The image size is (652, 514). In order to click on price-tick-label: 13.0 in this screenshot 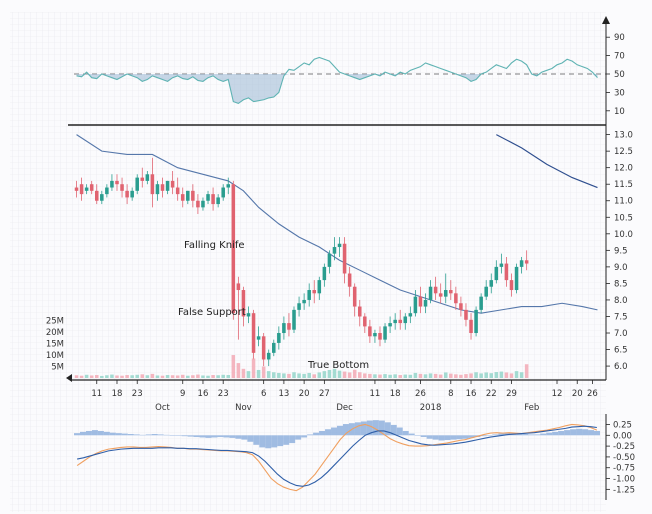, I will do `click(623, 136)`.